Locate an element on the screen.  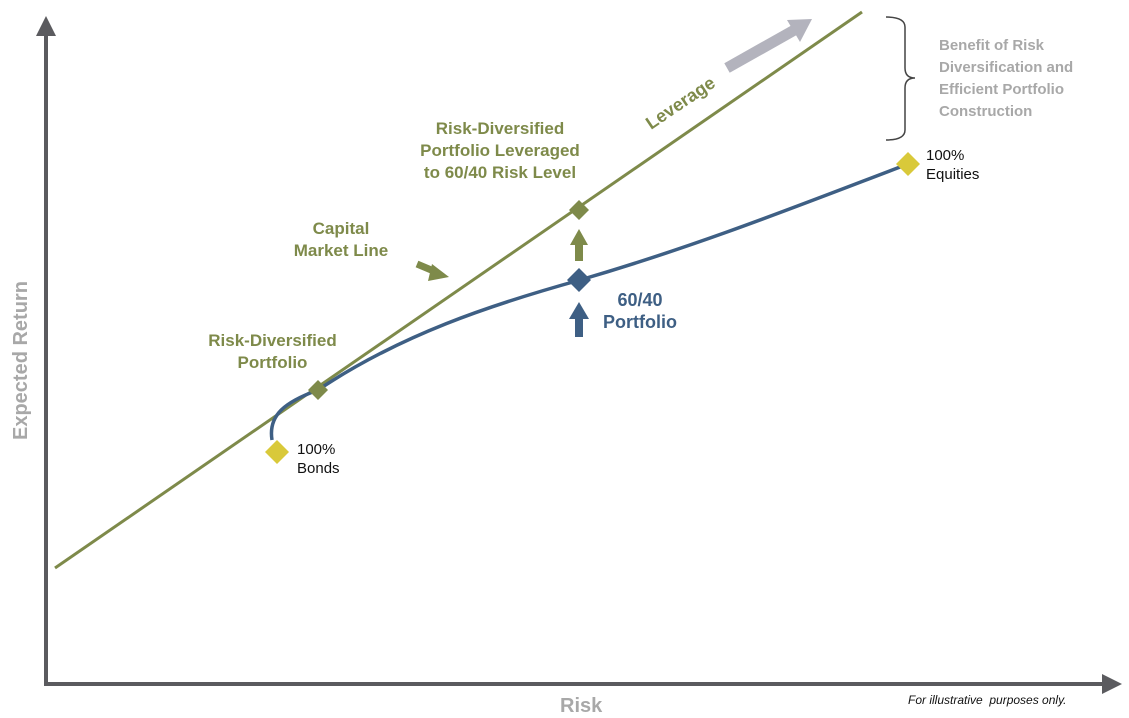
capital-market-line-label: Capital Market Line is located at coordinates (341, 239).